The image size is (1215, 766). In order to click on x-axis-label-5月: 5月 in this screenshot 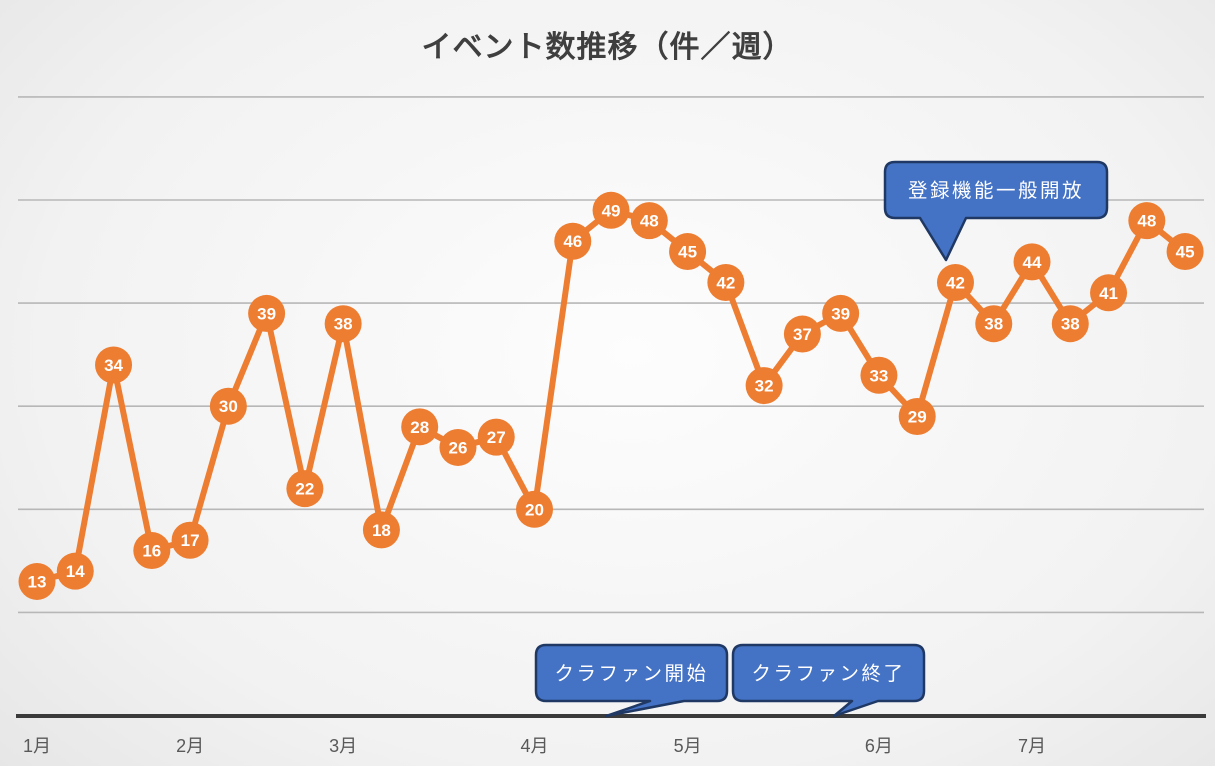, I will do `click(688, 746)`.